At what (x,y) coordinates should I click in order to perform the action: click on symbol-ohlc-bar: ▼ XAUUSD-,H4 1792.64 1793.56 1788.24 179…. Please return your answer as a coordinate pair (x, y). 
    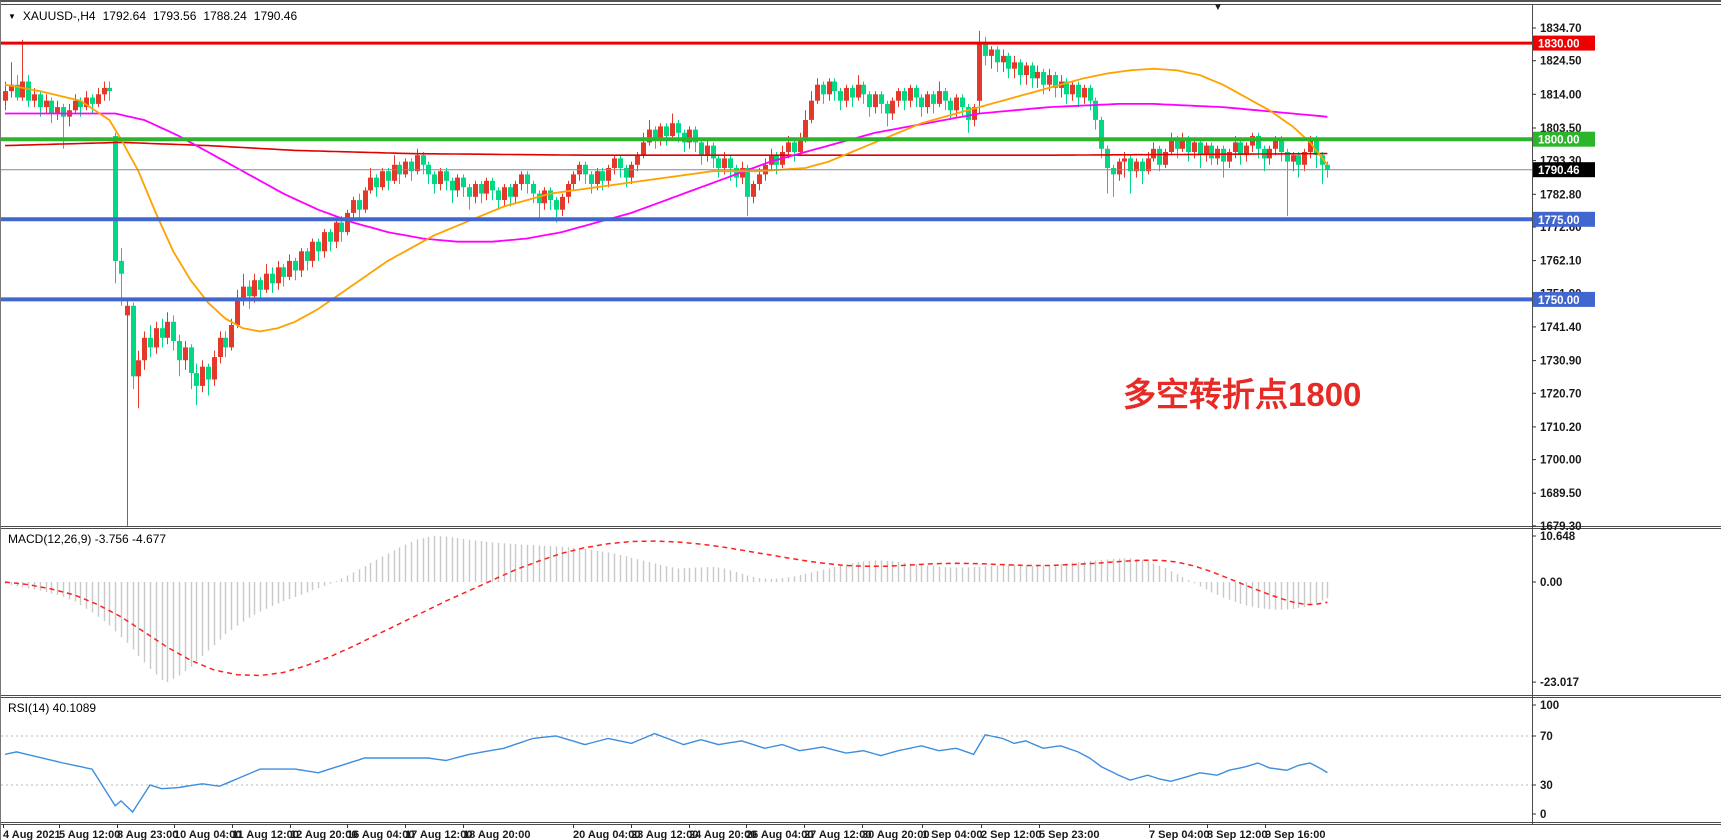
    Looking at the image, I should click on (152, 16).